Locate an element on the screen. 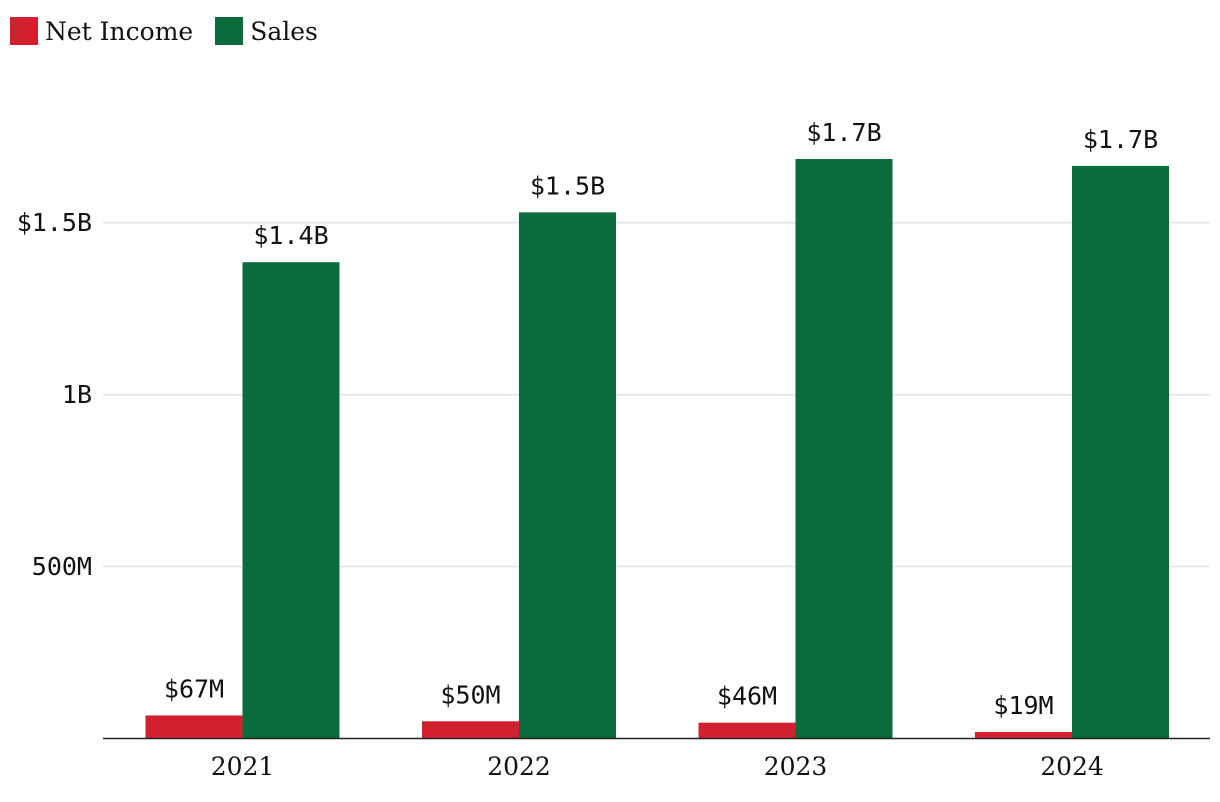  x-axis: 2021 2022 2023 2024 is located at coordinates (657, 766).